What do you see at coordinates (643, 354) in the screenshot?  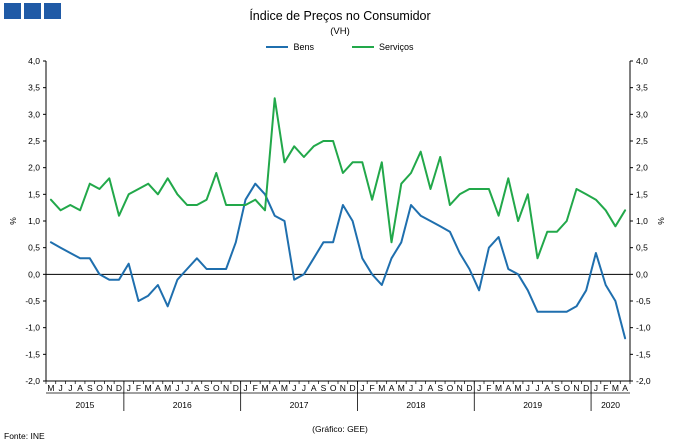 I see `y-tick-label-right: -1,5` at bounding box center [643, 354].